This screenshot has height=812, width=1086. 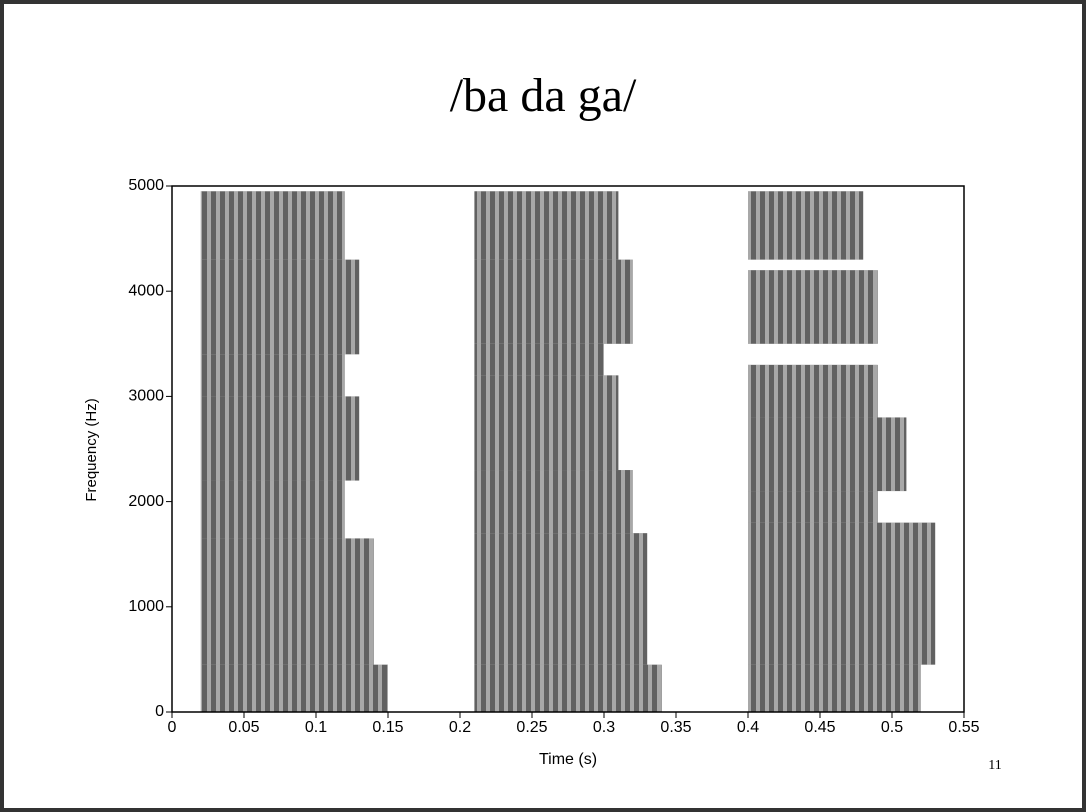 What do you see at coordinates (146, 290) in the screenshot?
I see `y-tick-label: 4000` at bounding box center [146, 290].